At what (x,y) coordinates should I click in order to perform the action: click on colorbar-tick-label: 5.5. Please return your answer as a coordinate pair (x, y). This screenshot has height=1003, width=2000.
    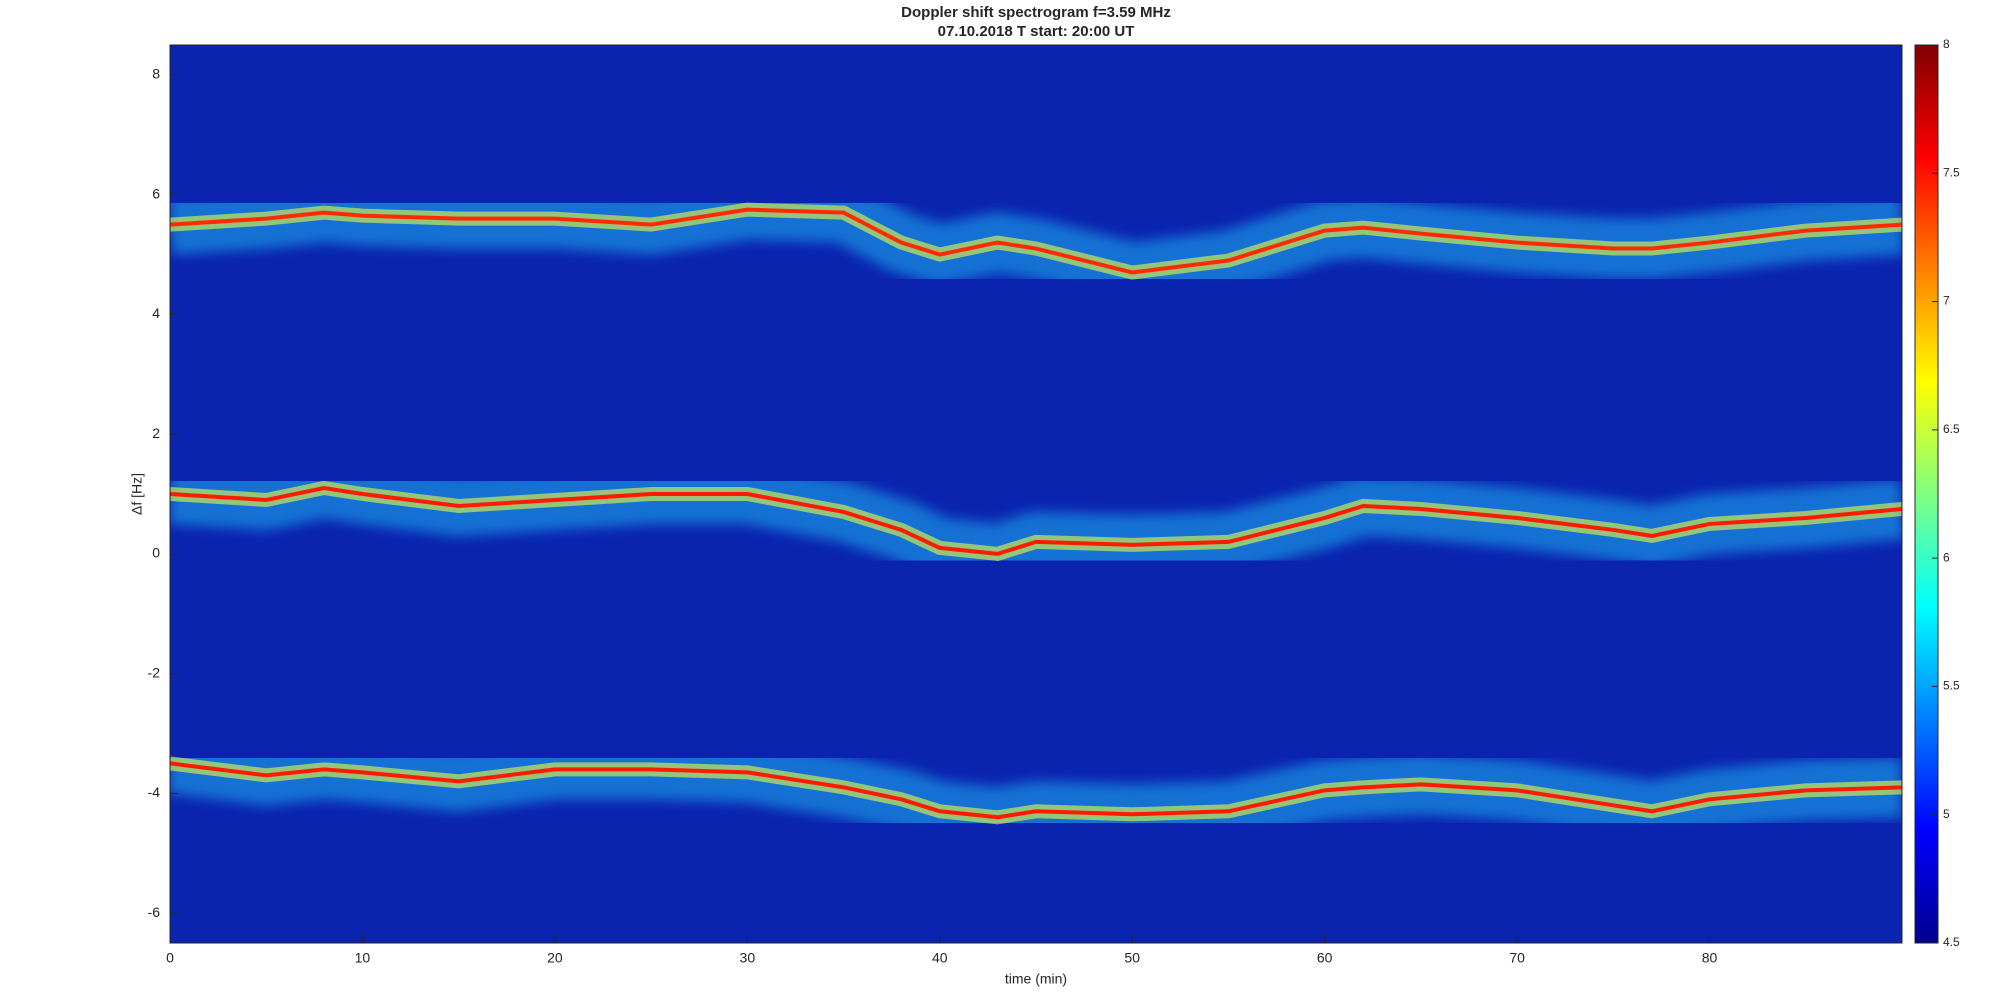
    Looking at the image, I should click on (1951, 686).